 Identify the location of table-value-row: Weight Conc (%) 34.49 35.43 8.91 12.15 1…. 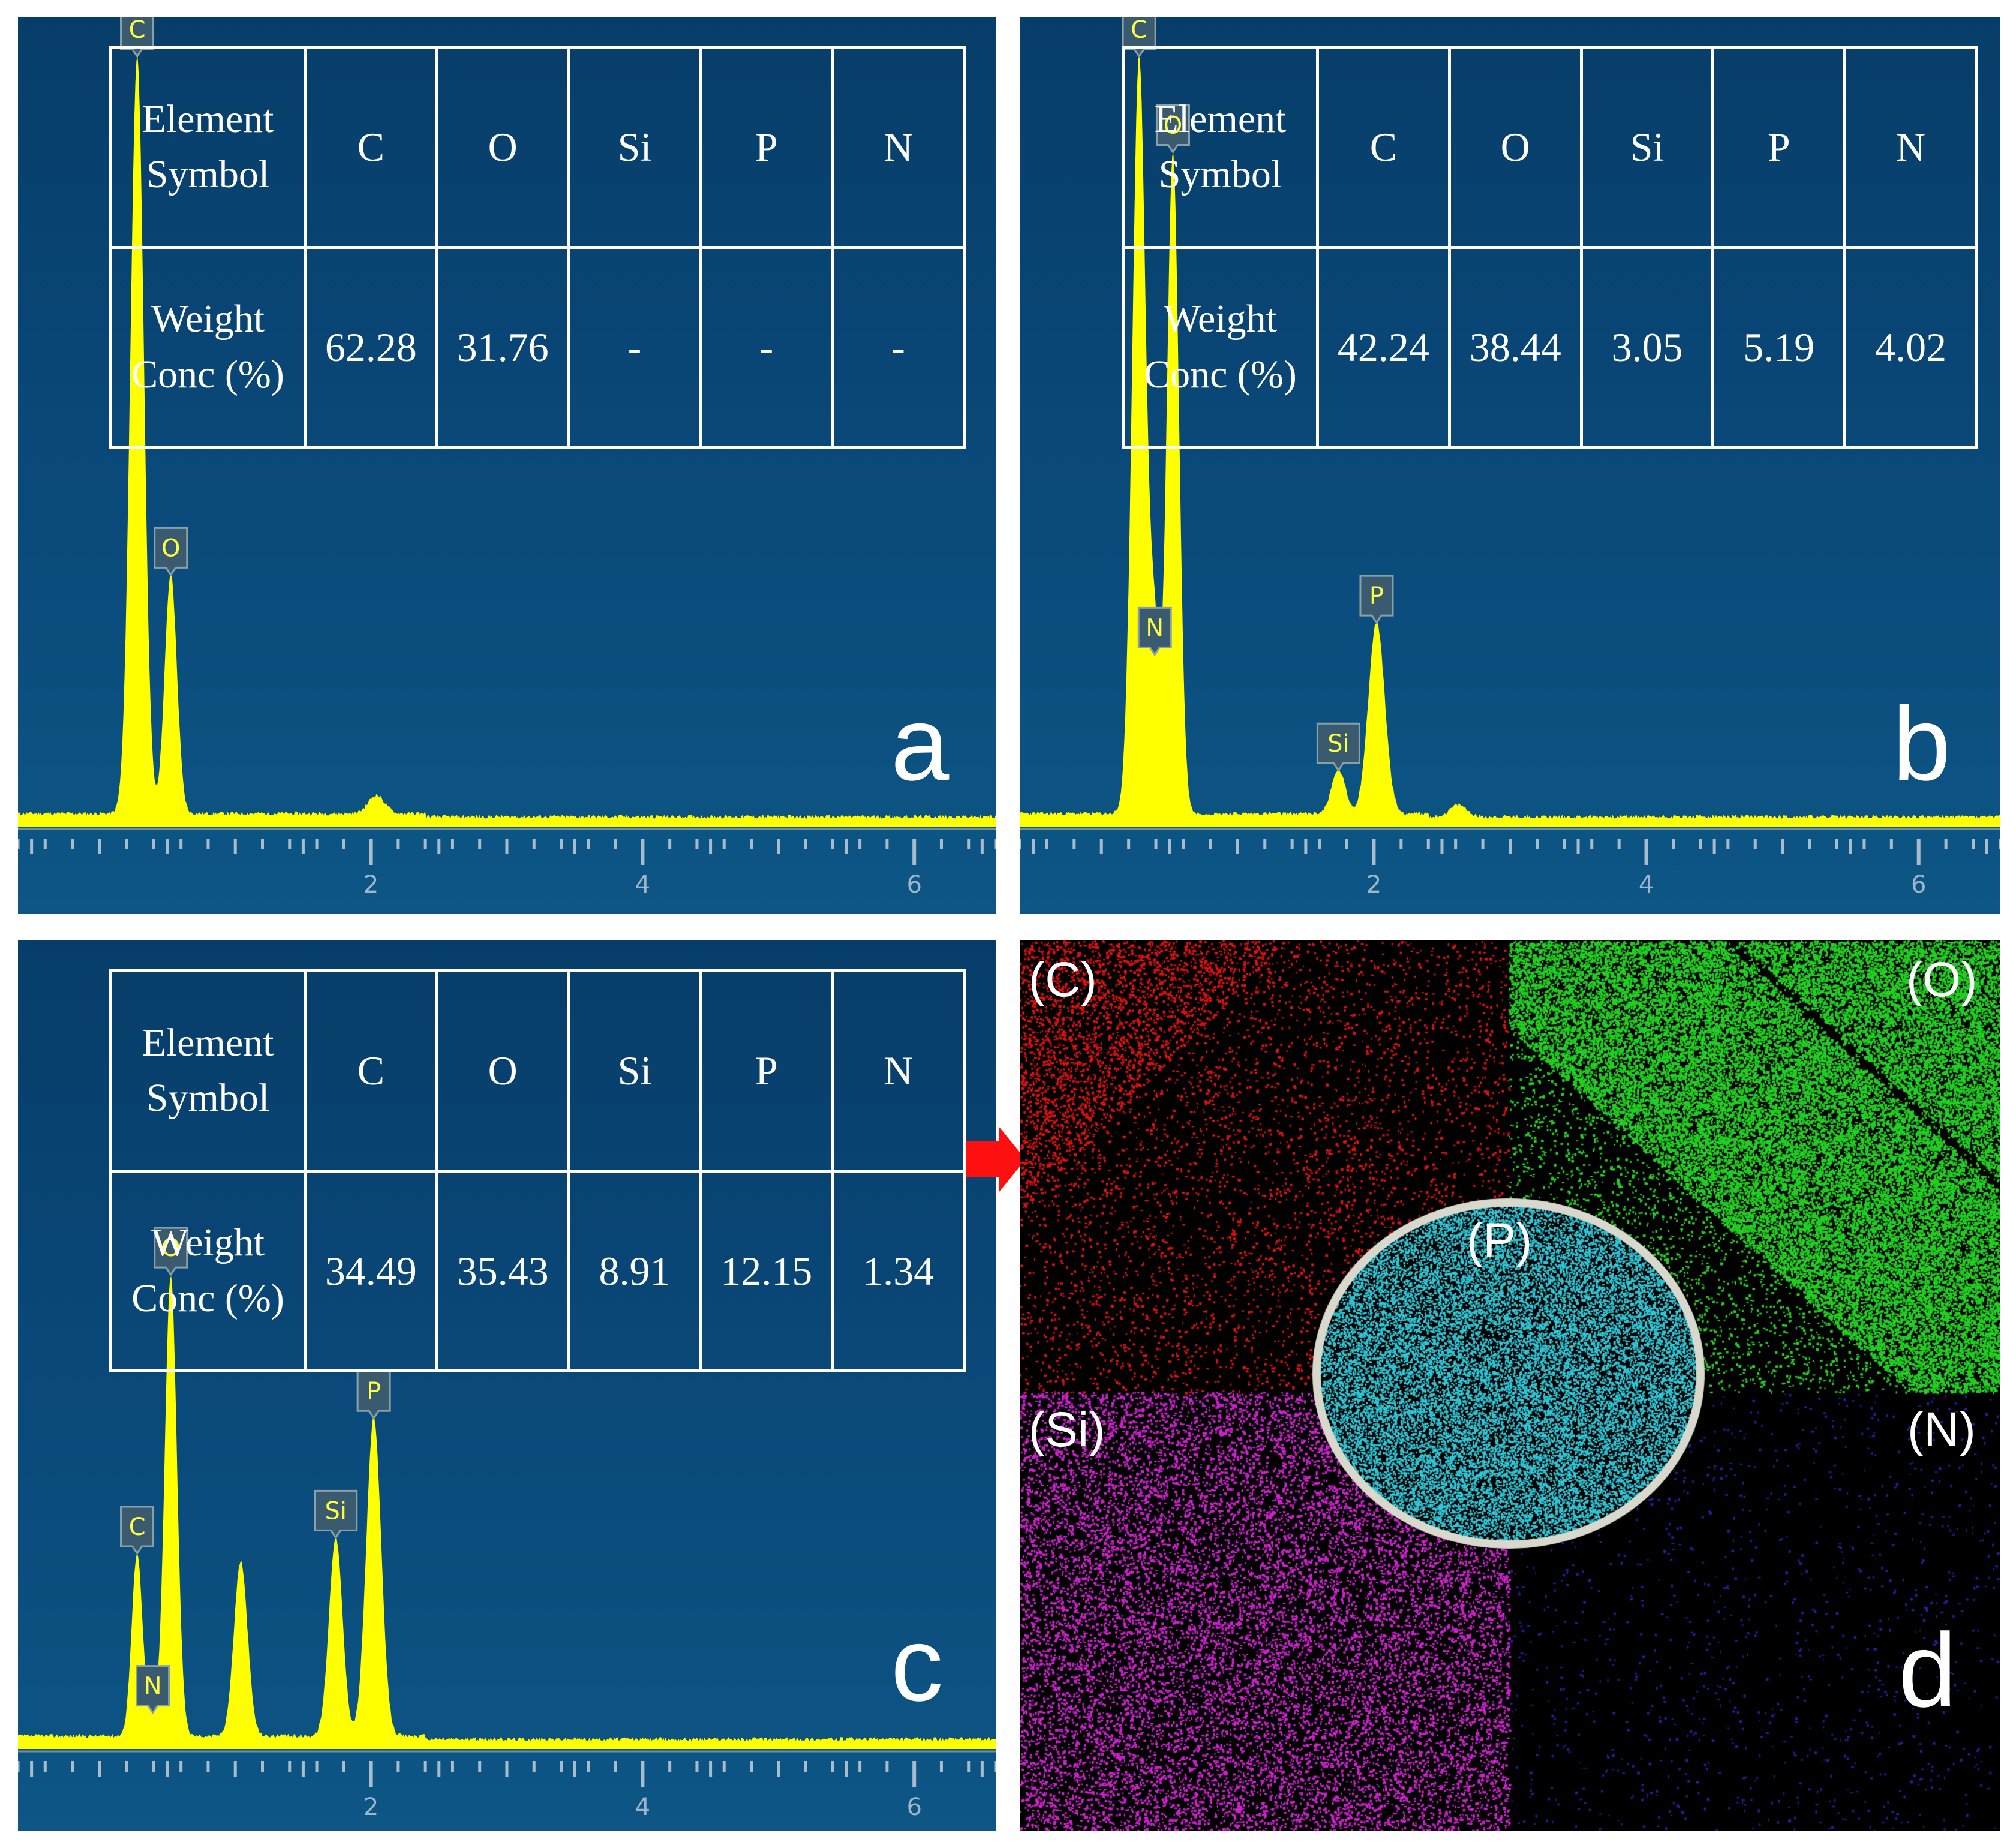
(537, 1270).